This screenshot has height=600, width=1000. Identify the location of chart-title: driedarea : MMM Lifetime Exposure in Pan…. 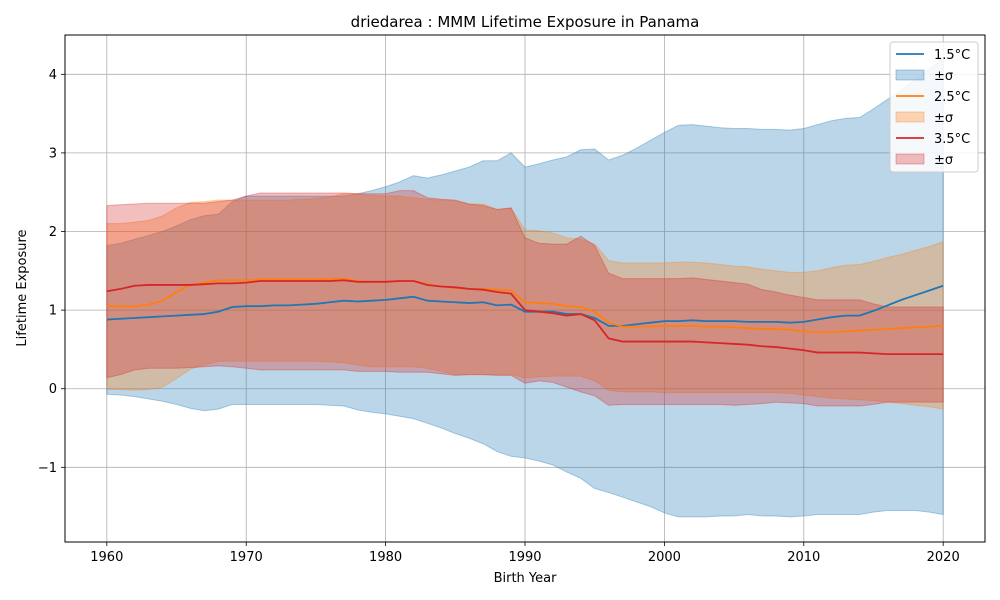
(525, 22).